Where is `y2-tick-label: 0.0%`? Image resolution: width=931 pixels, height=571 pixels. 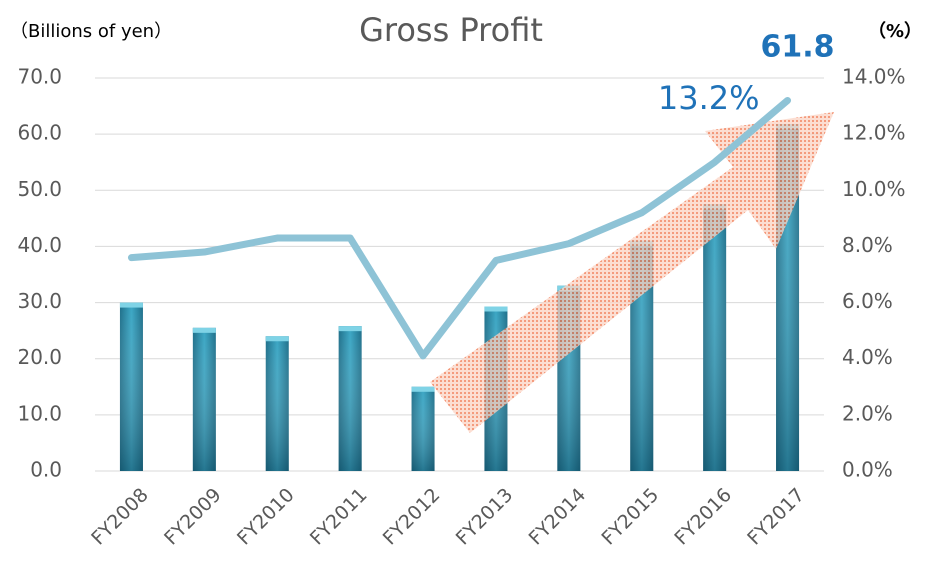
y2-tick-label: 0.0% is located at coordinates (867, 470).